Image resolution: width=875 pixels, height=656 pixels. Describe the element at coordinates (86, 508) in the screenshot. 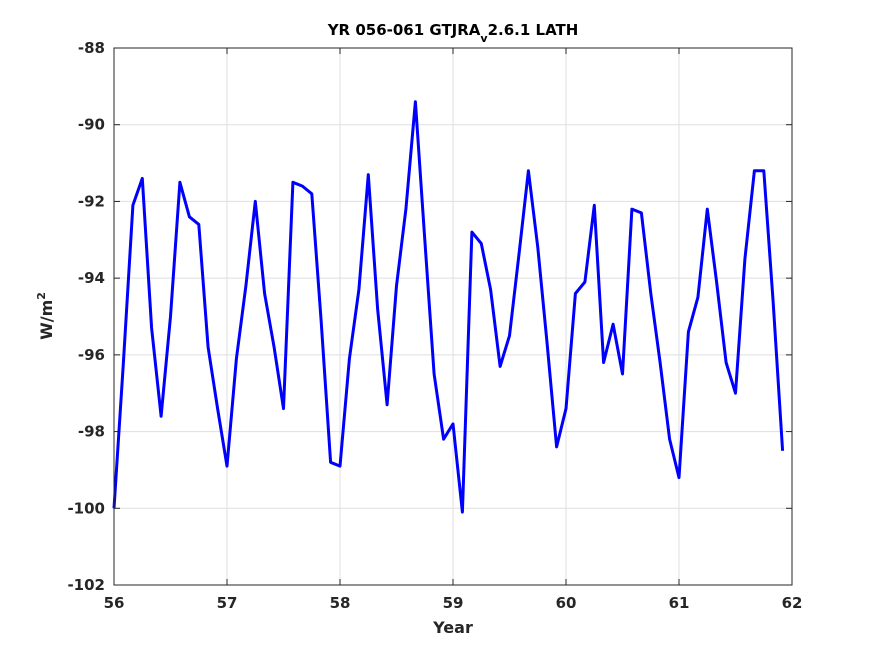

I see `y-tick-label: -100` at that location.